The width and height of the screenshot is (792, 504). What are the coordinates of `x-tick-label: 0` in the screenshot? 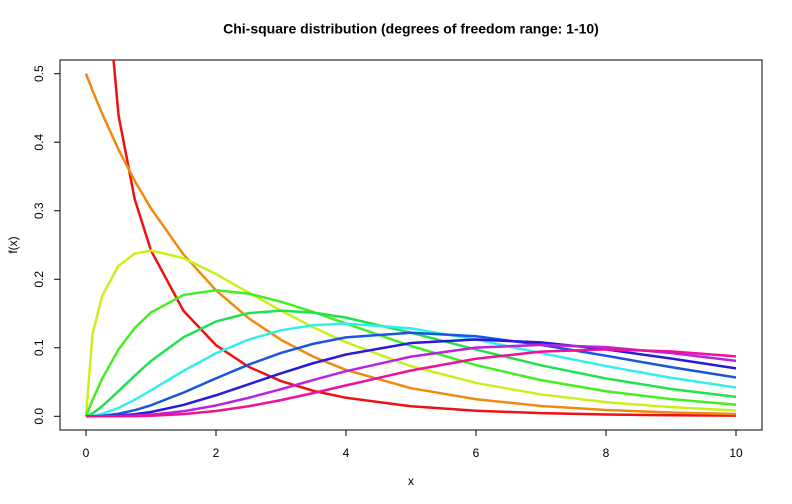 It's located at (86, 453).